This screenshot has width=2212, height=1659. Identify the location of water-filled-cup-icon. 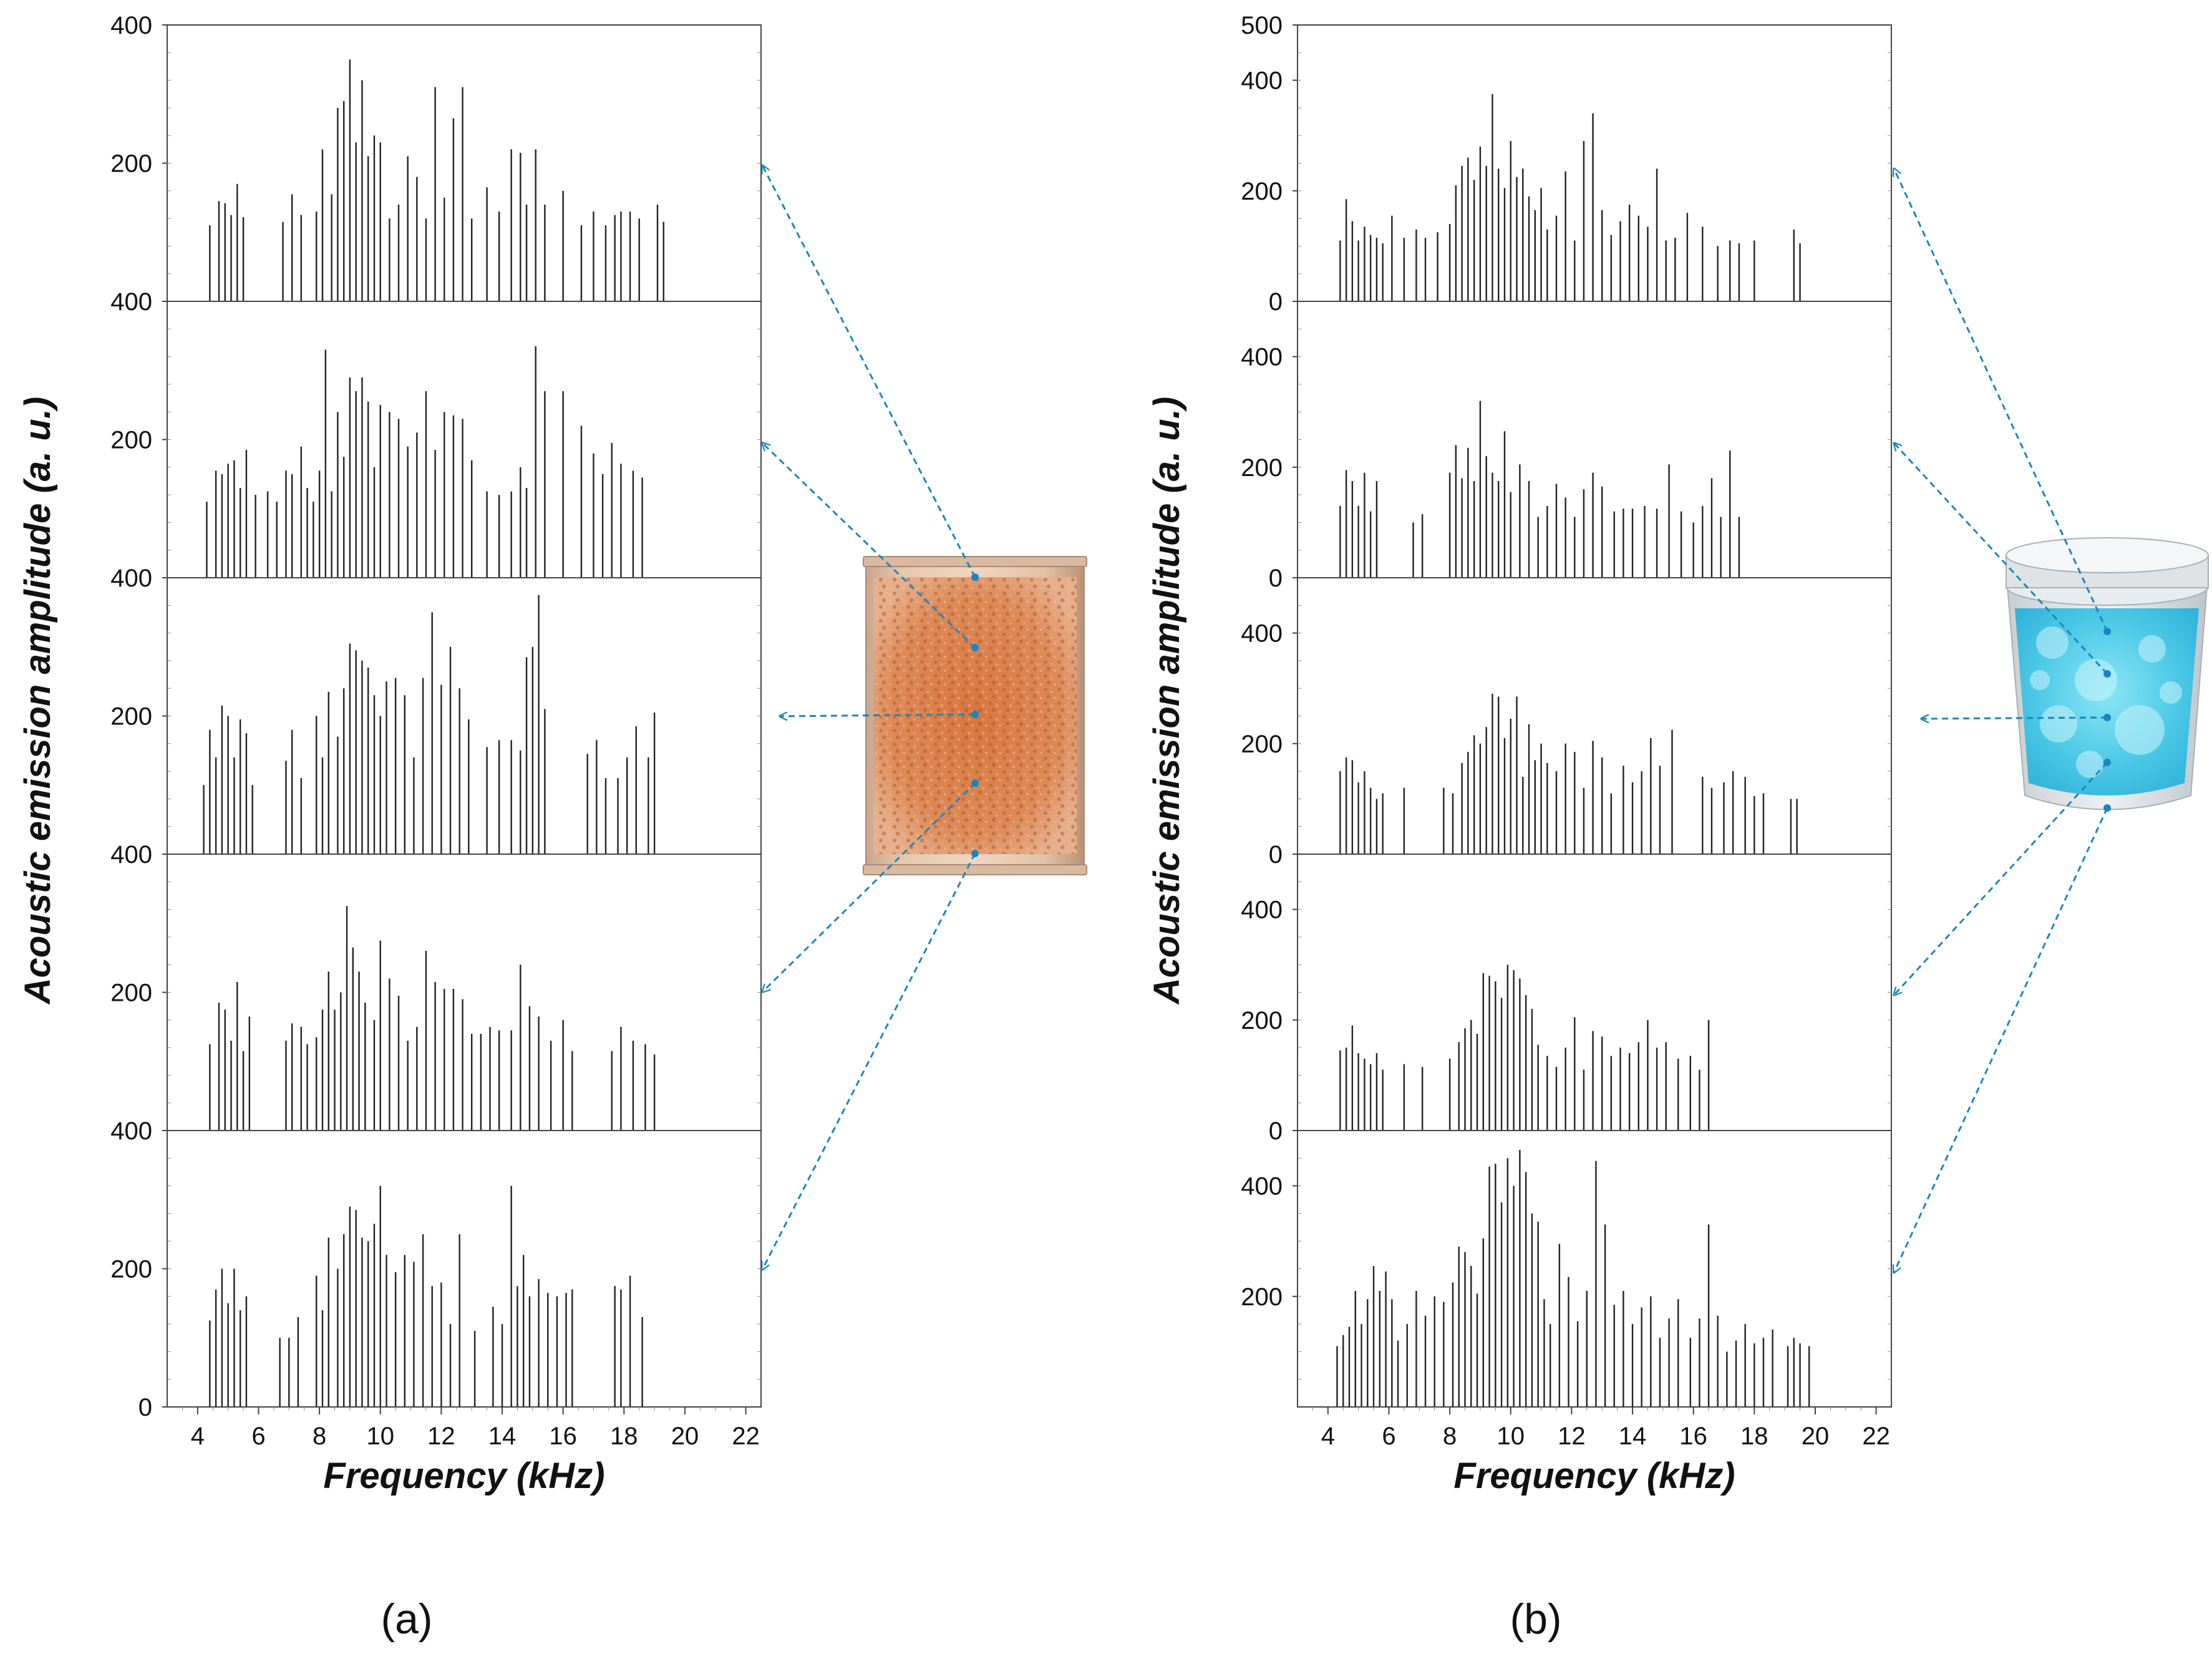
(2107, 673).